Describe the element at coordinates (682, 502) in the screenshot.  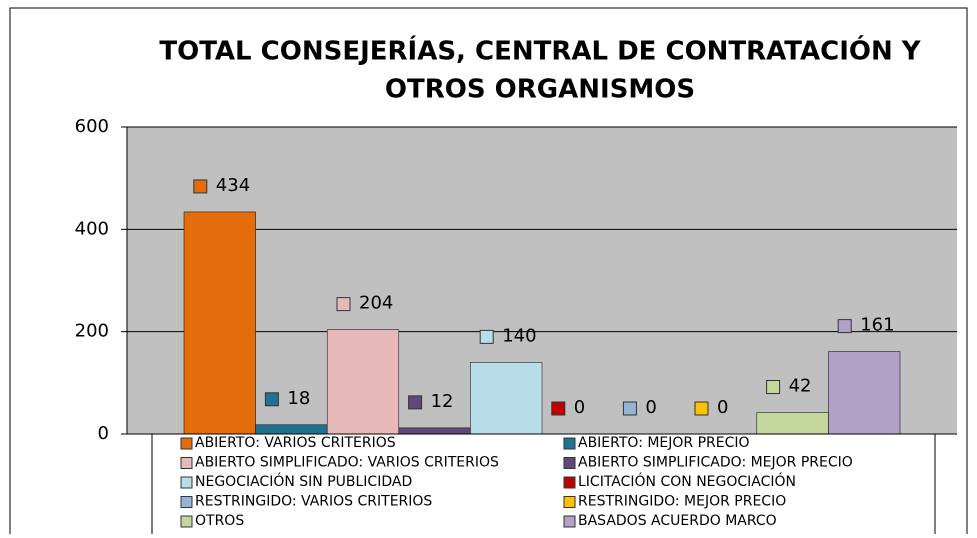
I see `legend-label: RESTRINGIDO: MEJOR PRECIO` at that location.